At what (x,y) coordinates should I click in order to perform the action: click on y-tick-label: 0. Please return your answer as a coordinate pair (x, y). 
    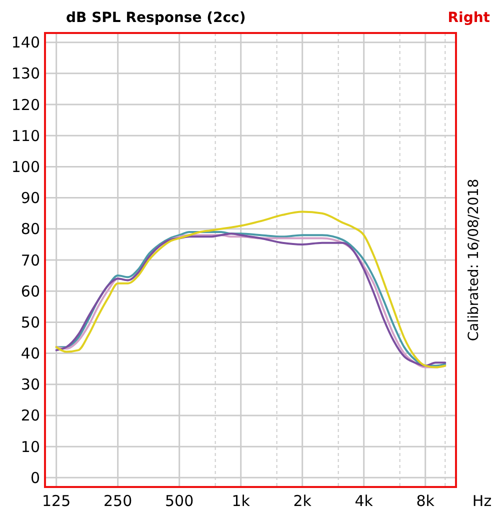
    Looking at the image, I should click on (35, 477).